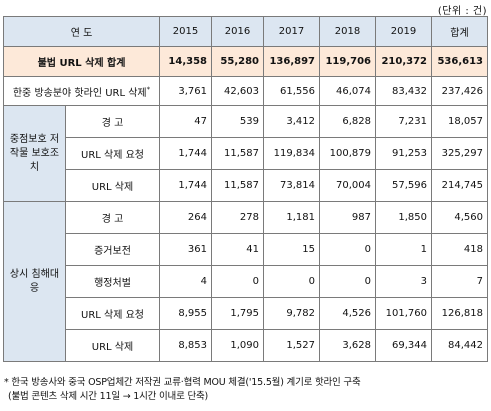 This screenshot has height=411, width=491. Describe the element at coordinates (237, 217) in the screenshot. I see `table-cell: 278` at that location.